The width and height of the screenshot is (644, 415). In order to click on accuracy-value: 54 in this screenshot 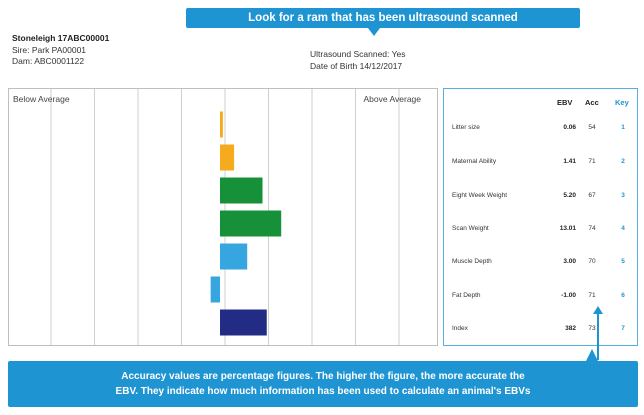, I will do `click(592, 127)`.